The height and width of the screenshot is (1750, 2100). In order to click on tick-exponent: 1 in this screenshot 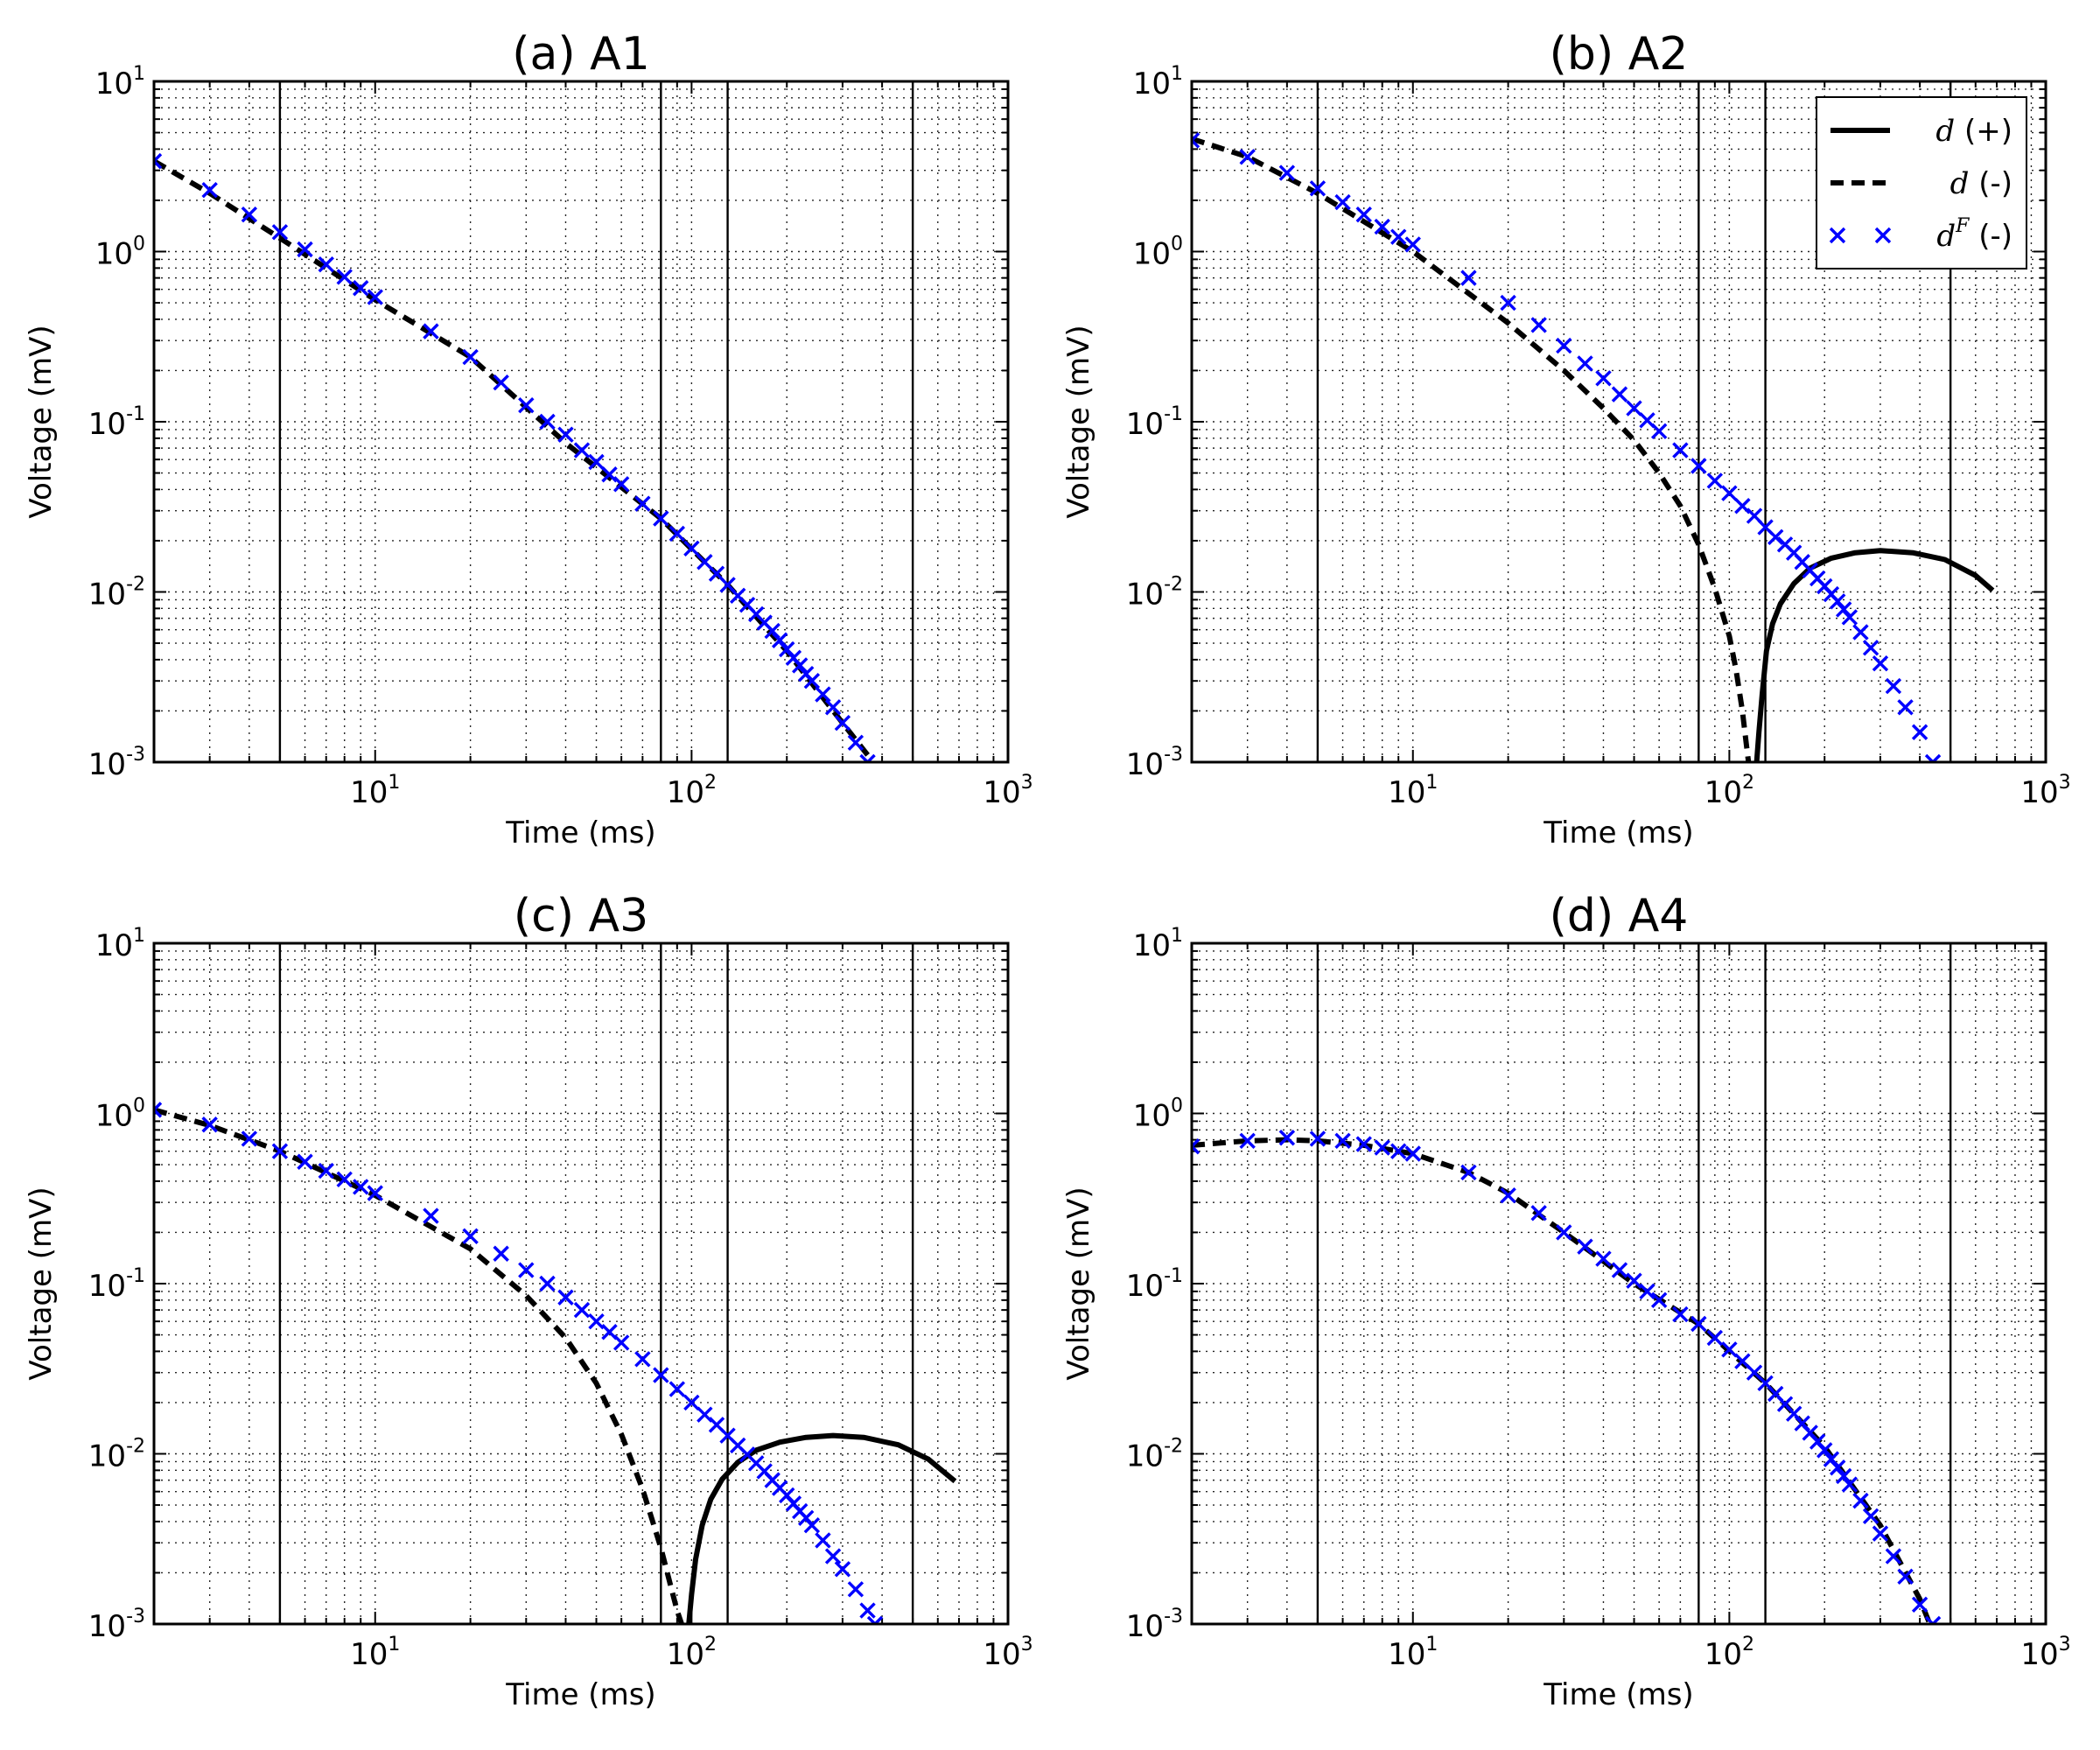, I will do `click(394, 783)`.